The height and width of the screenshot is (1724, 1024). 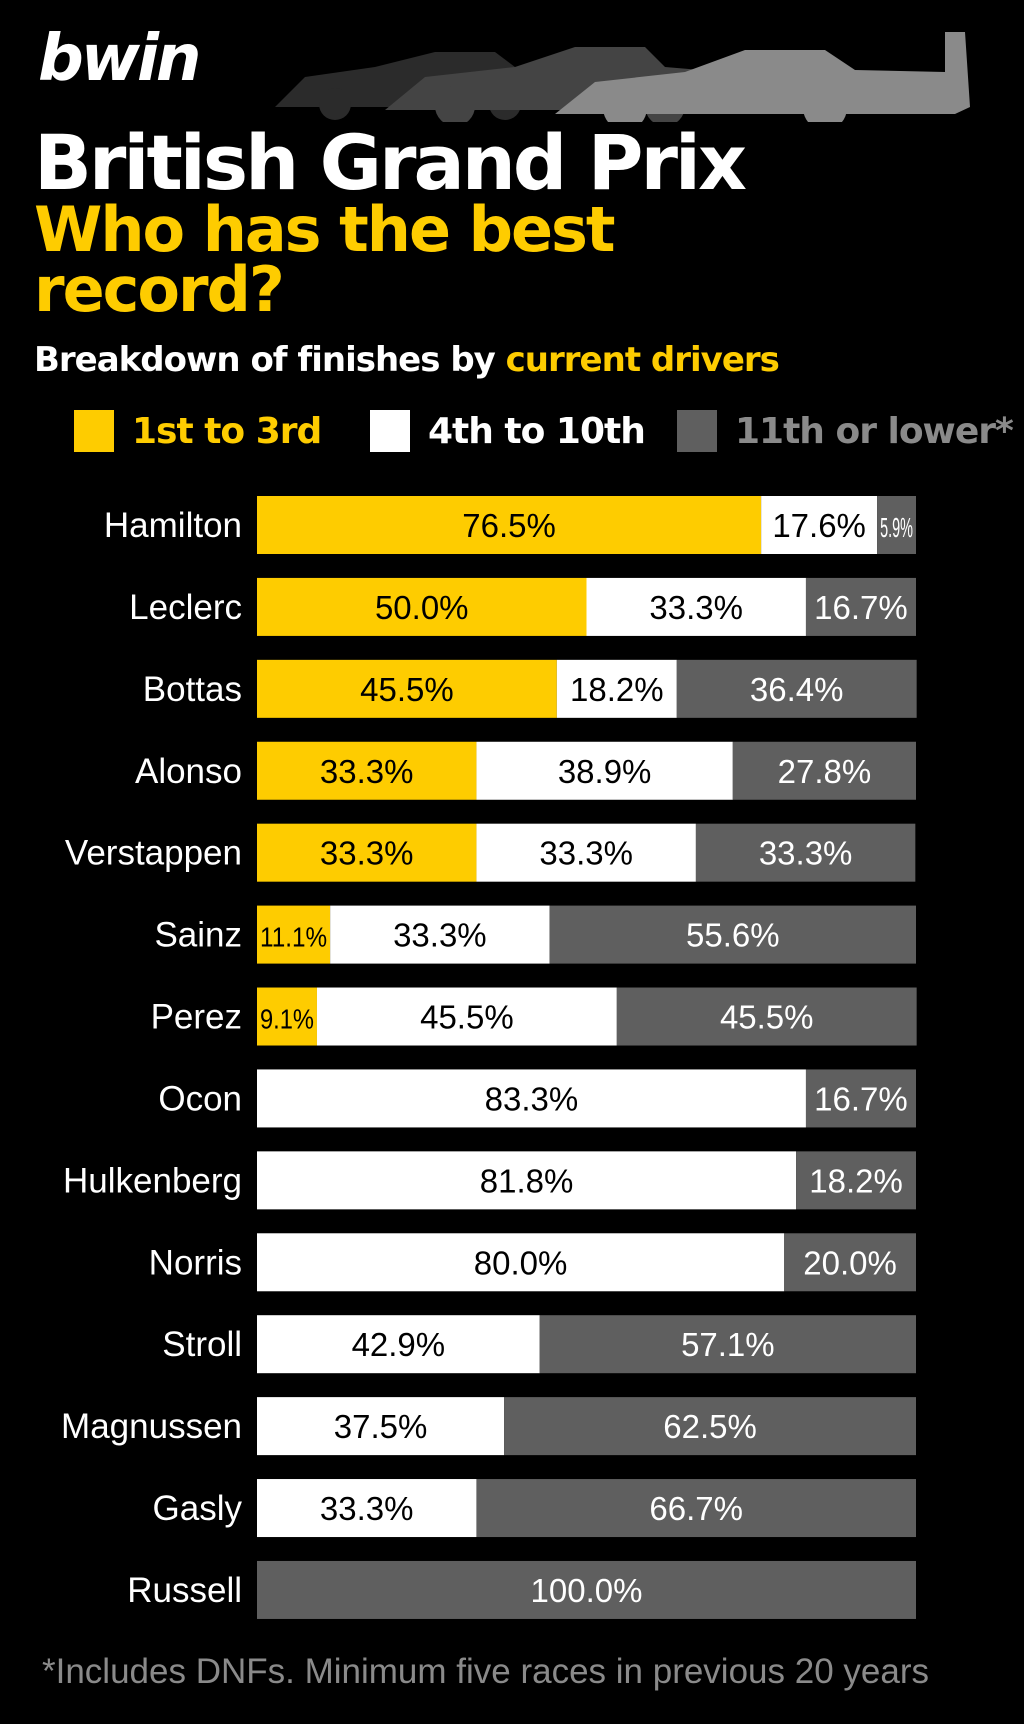 I want to click on bar-row-sainz: Sainz 11.1% 33.3% 55.6%, so click(x=535, y=934).